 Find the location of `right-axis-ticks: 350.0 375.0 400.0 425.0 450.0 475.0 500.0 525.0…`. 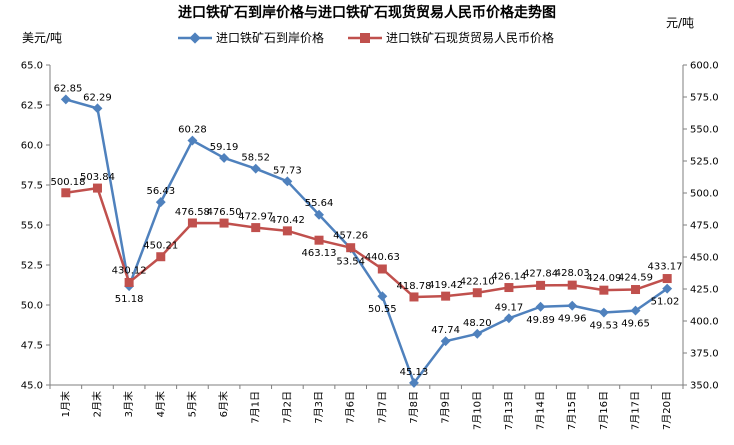

right-axis-ticks: 350.0 375.0 400.0 425.0 450.0 475.0 500.0 525.0… is located at coordinates (701, 226).